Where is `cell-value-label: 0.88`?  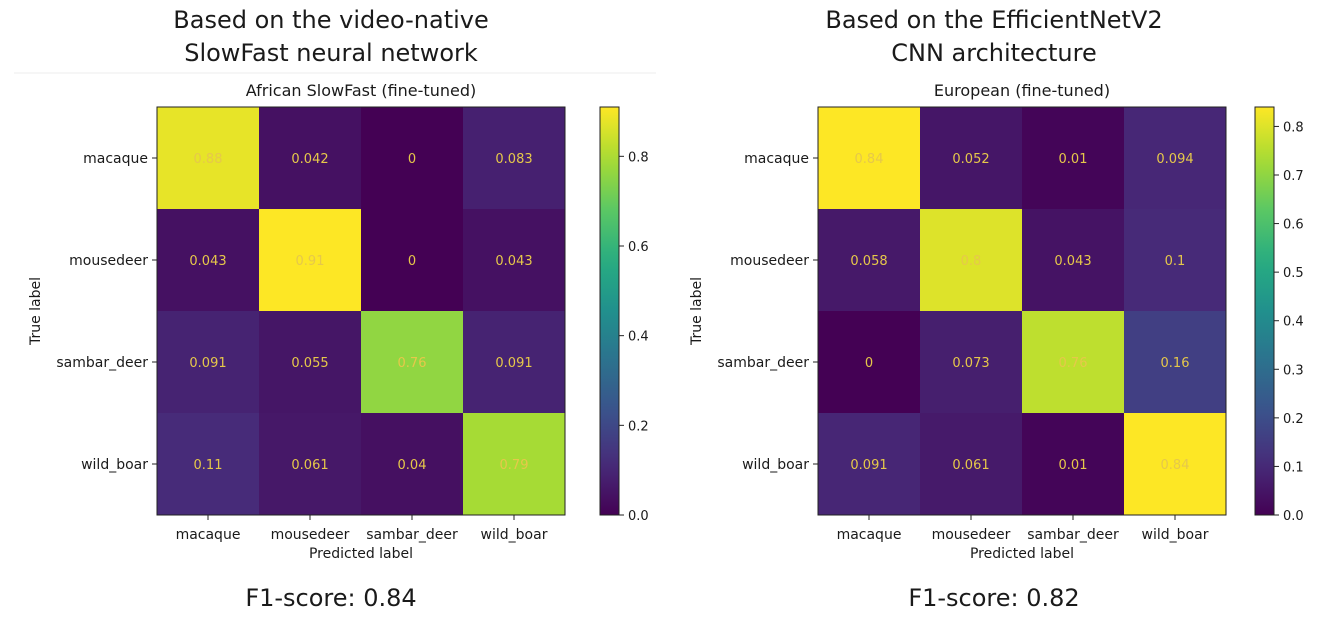
cell-value-label: 0.88 is located at coordinates (208, 159).